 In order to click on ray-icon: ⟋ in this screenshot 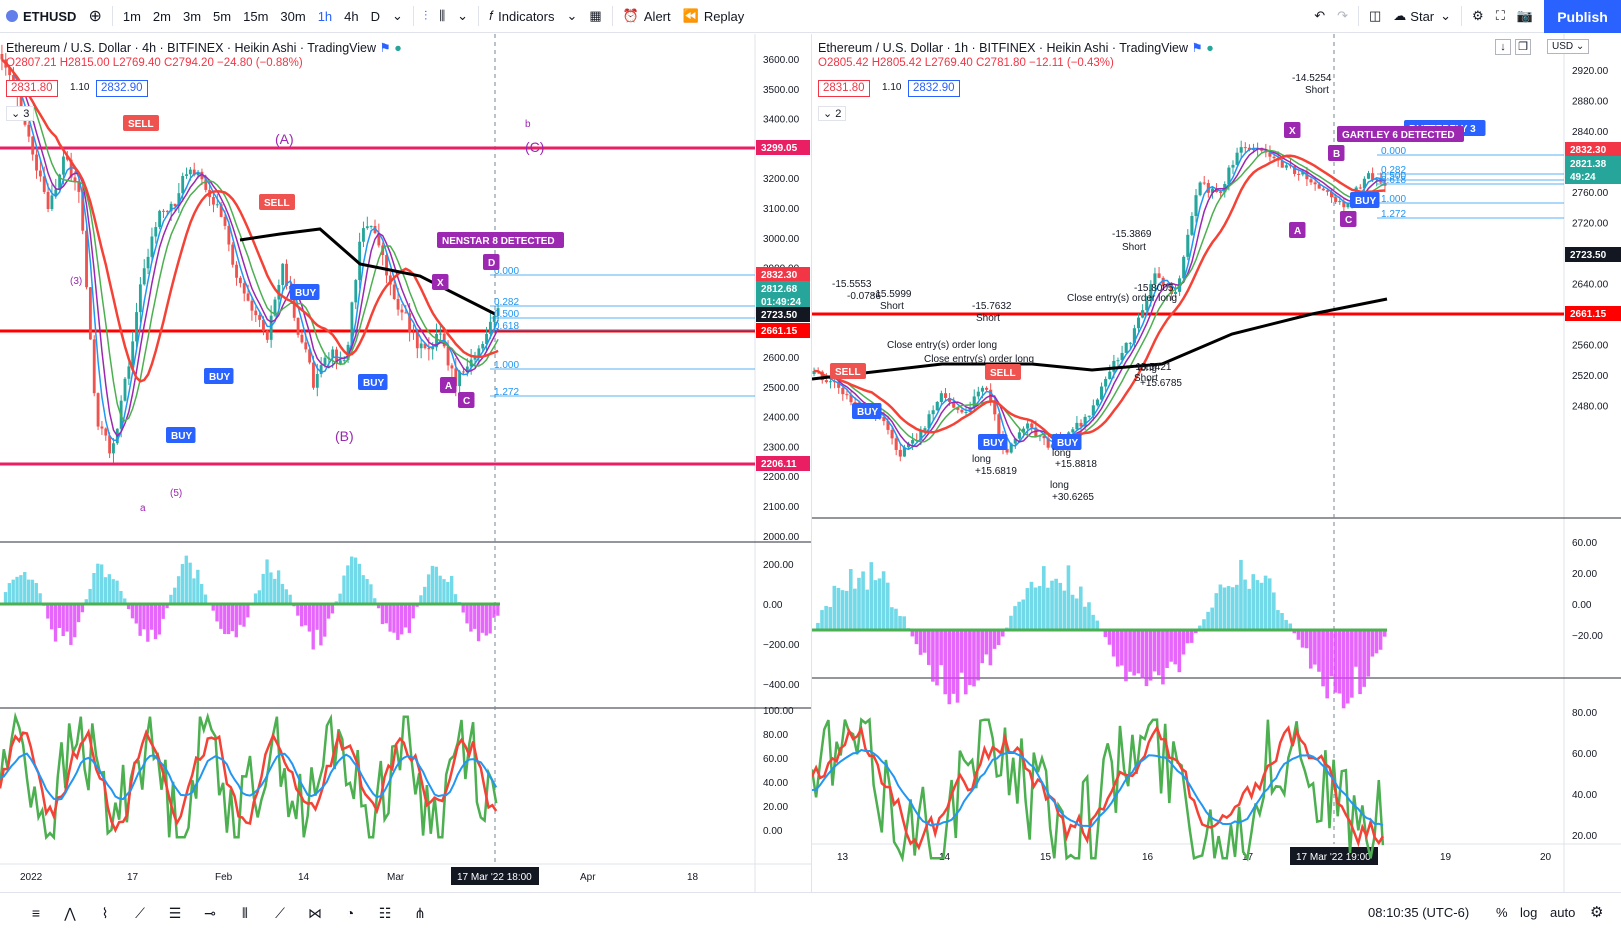, I will do `click(280, 913)`.